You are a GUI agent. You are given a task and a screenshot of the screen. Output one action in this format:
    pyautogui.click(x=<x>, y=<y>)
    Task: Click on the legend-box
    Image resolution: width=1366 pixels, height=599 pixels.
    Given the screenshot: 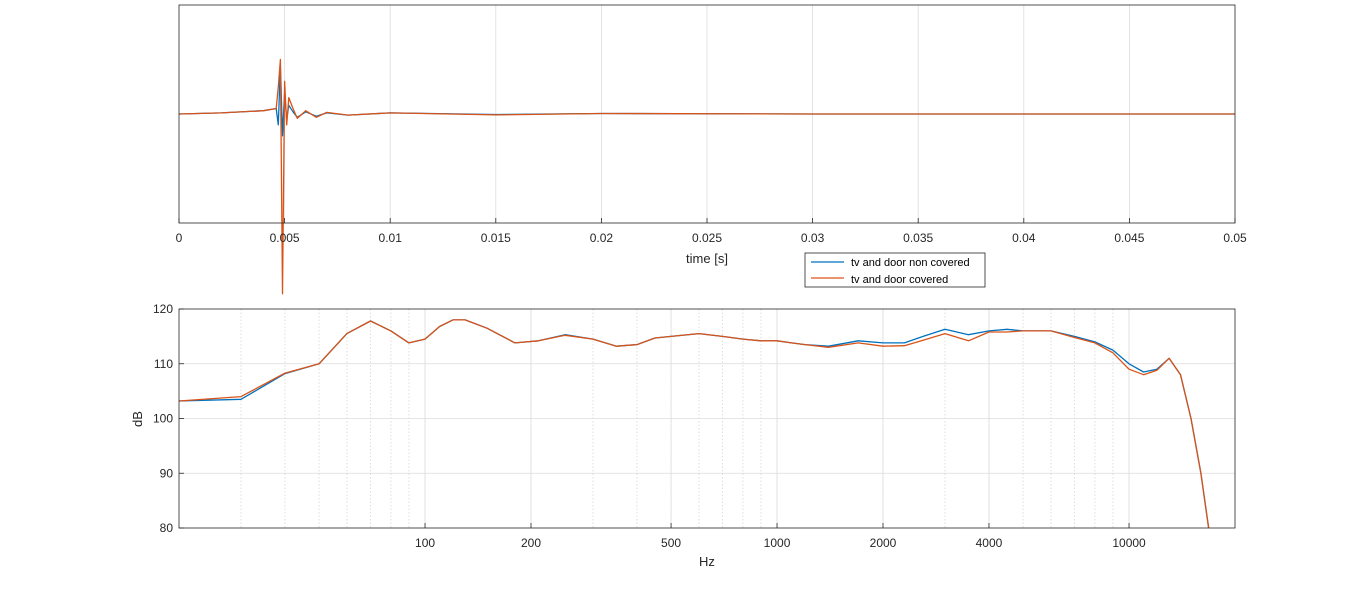 What is the action you would take?
    pyautogui.click(x=895, y=270)
    